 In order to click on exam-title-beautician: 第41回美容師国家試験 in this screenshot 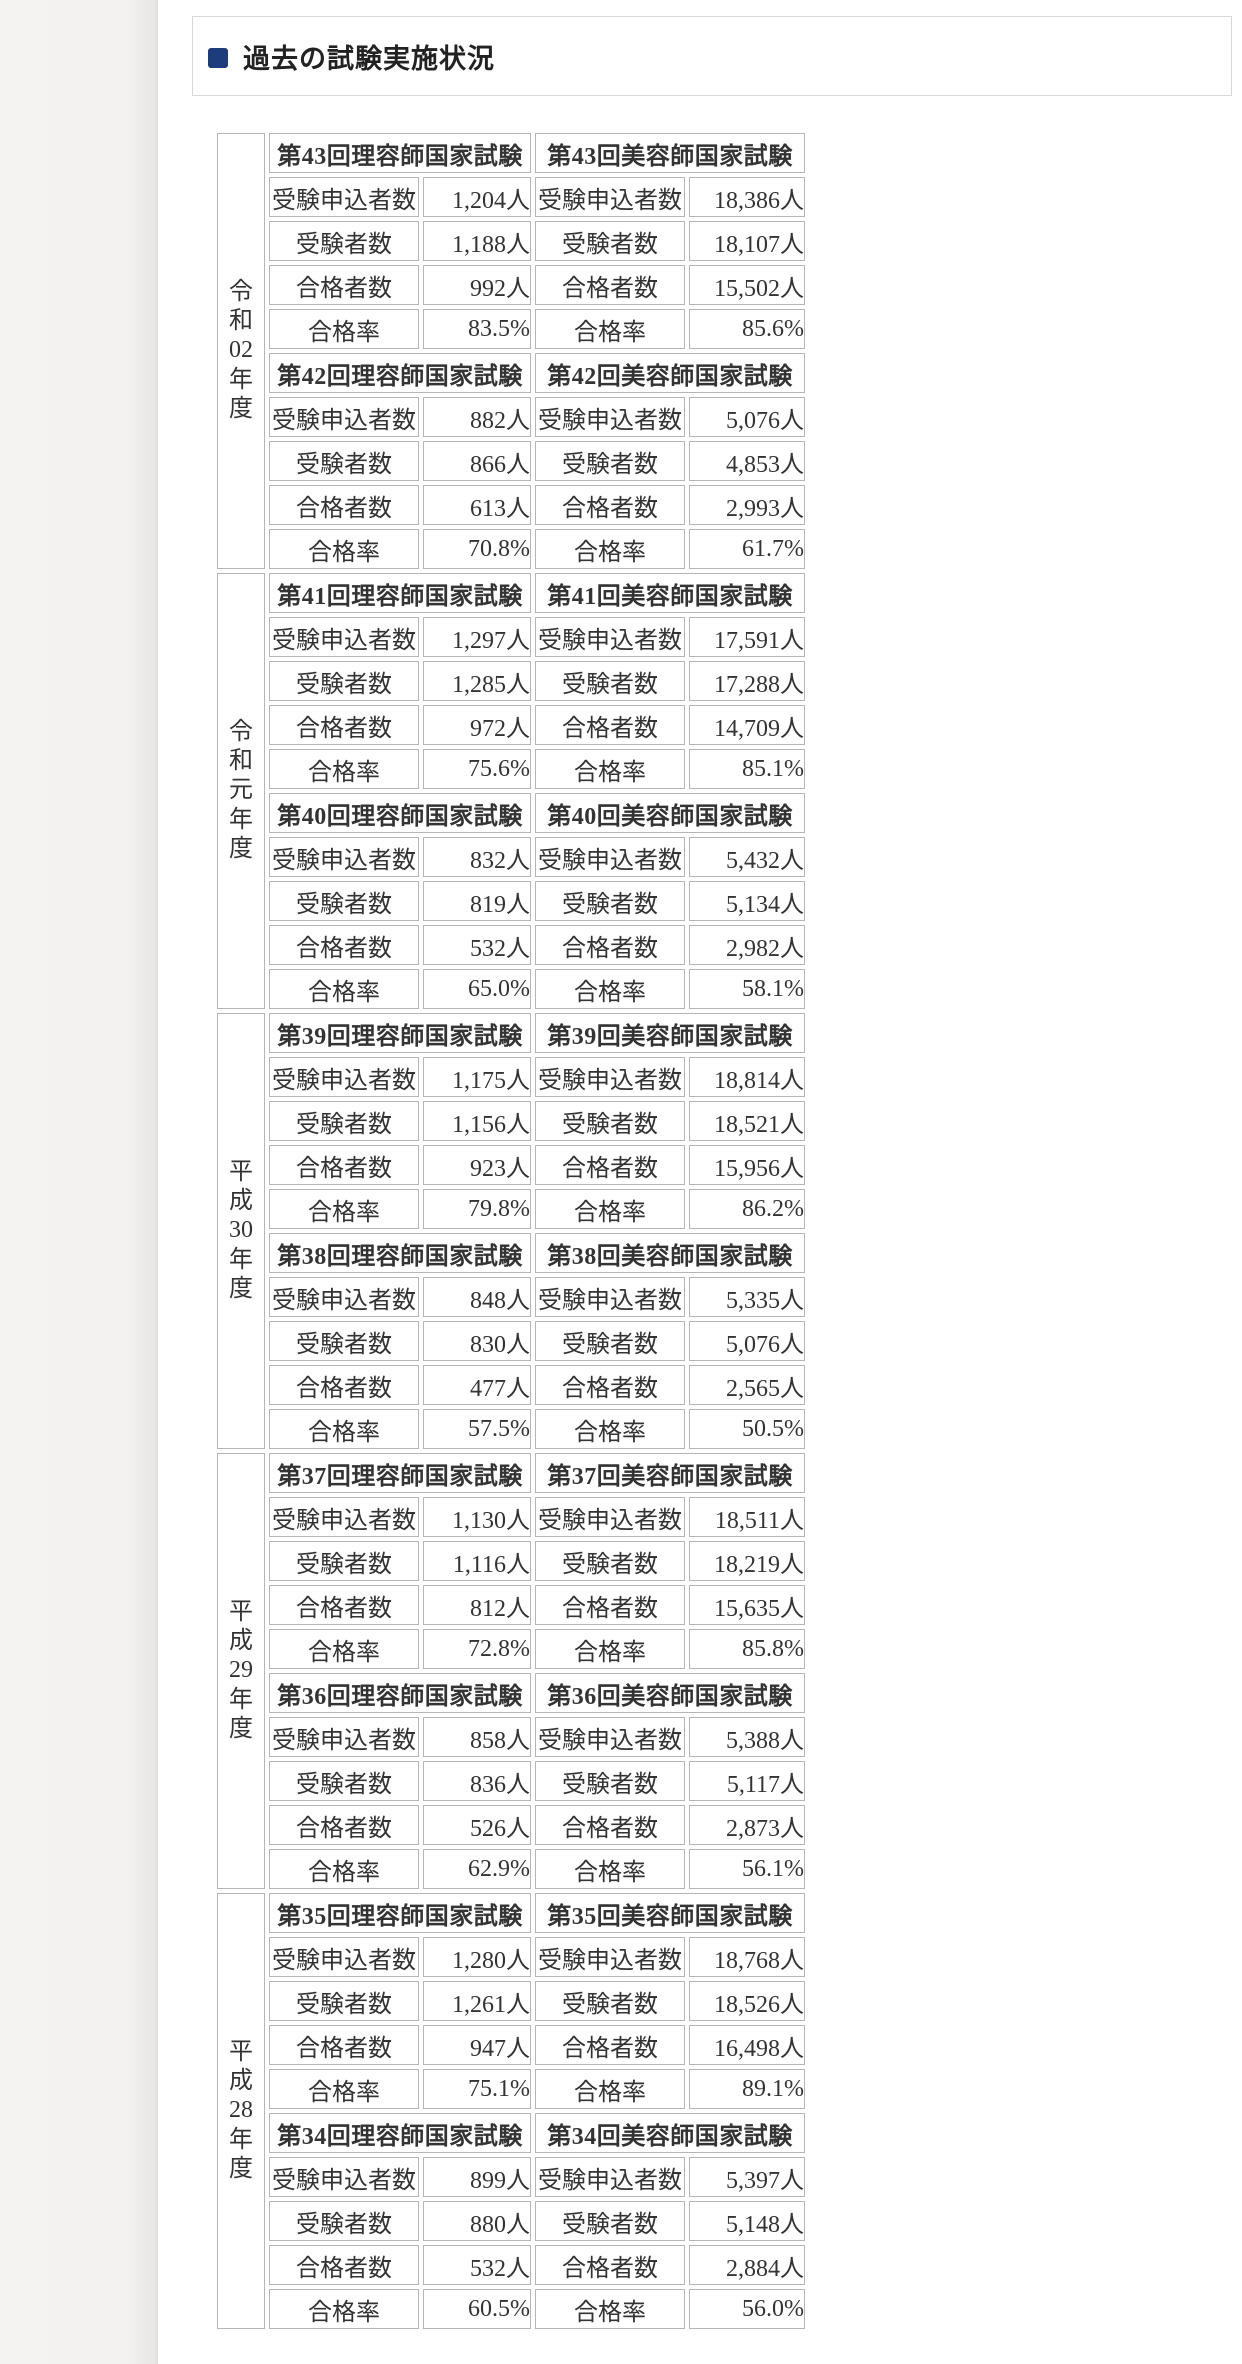, I will do `click(670, 593)`.